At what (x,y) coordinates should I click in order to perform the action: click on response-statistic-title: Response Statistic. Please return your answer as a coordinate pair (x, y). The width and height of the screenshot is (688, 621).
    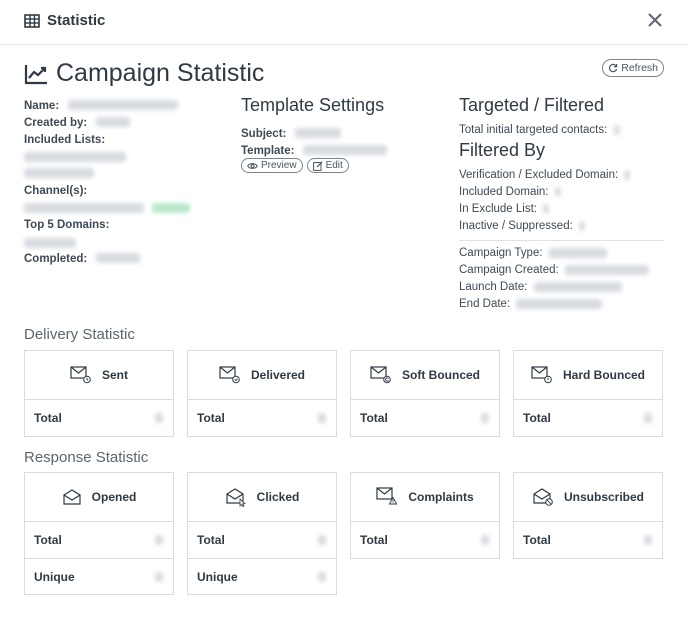
    Looking at the image, I should click on (86, 457).